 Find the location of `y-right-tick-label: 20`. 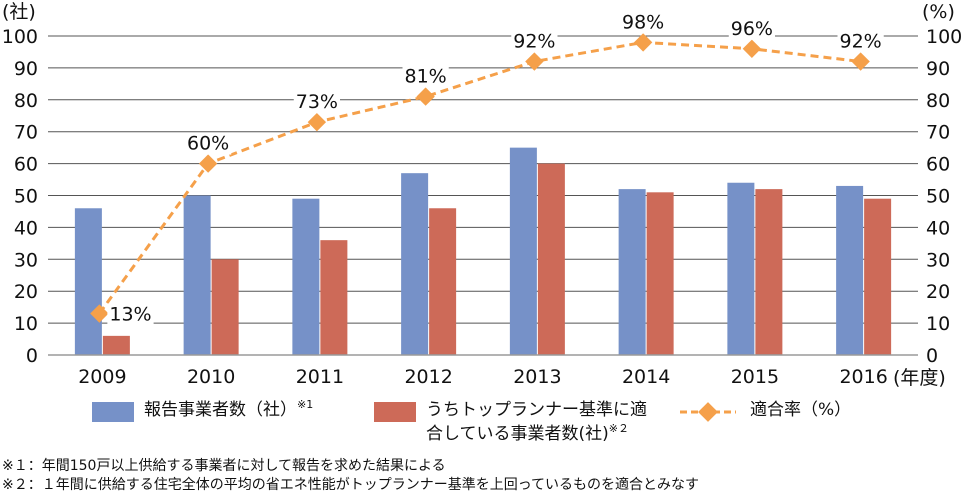

y-right-tick-label: 20 is located at coordinates (938, 292).